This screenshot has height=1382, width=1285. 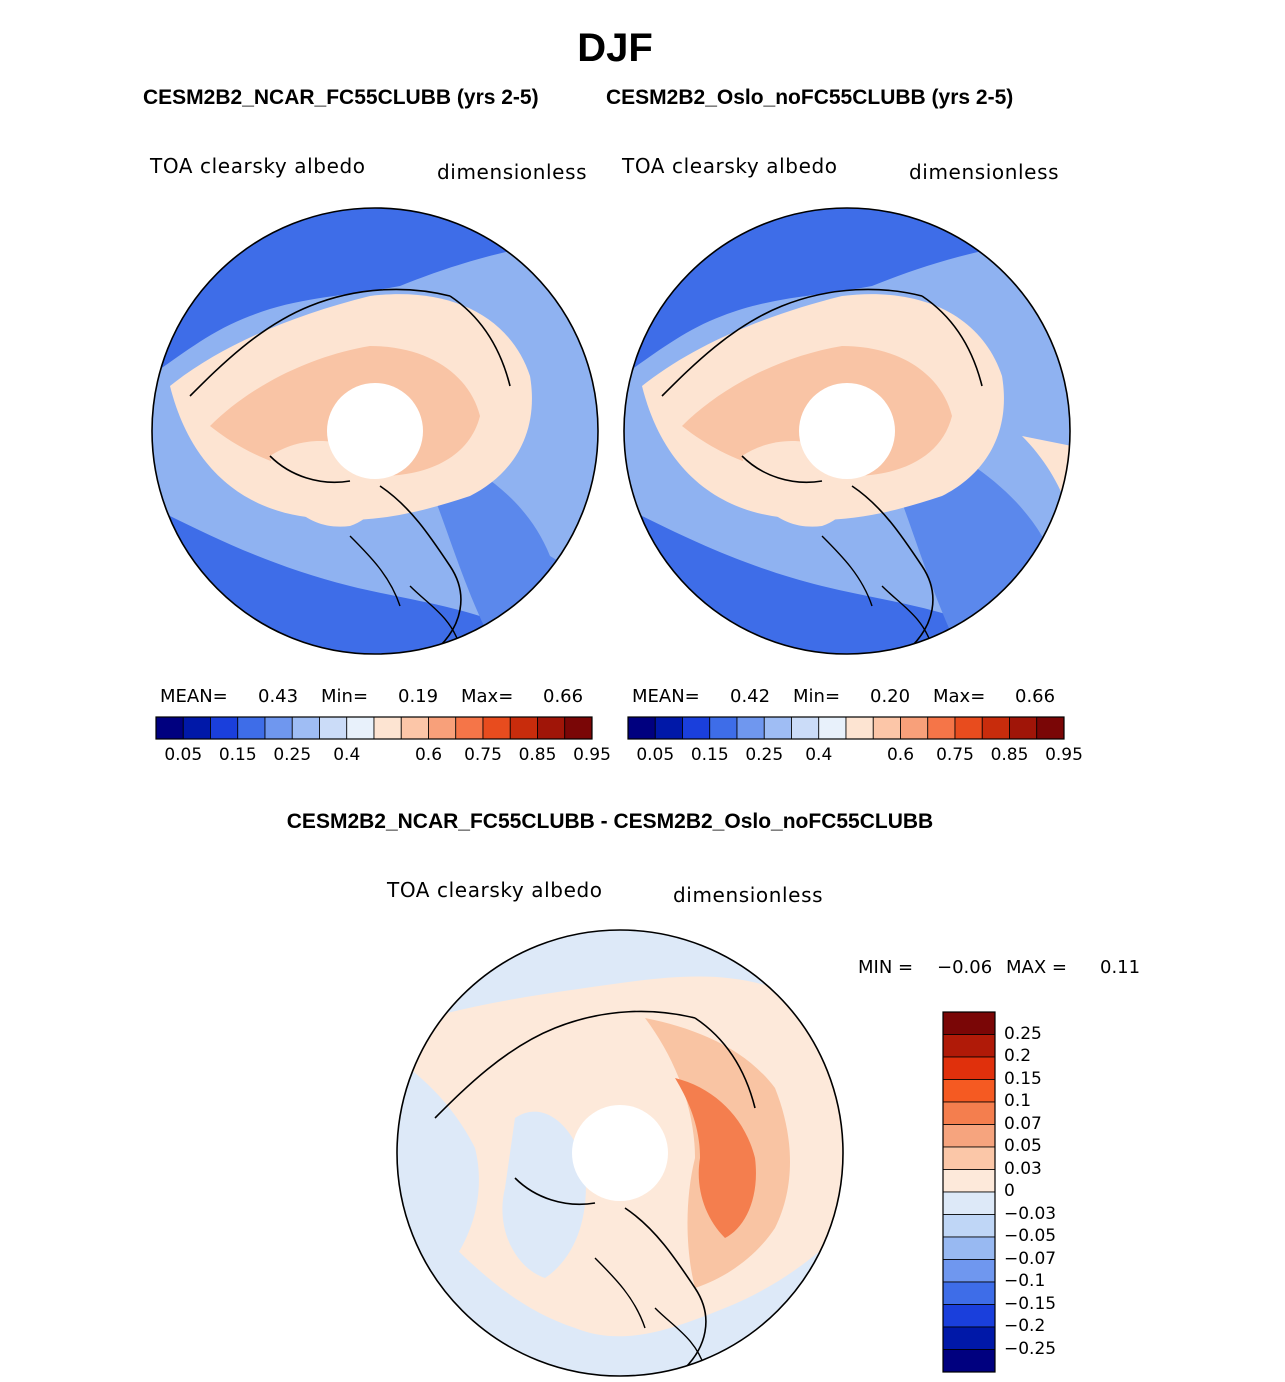 I want to click on colorbar-tick-label: −0.03, so click(x=1030, y=1213).